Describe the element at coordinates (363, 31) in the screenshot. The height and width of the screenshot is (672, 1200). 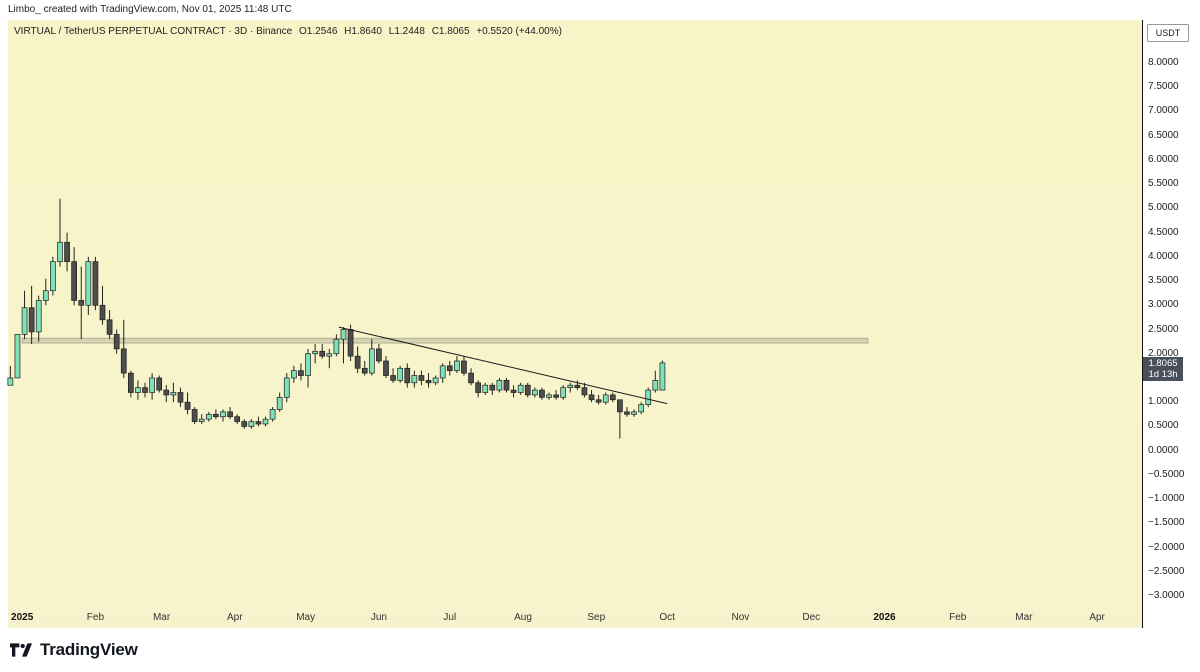
I see `ohlc-high: H1.8640` at that location.